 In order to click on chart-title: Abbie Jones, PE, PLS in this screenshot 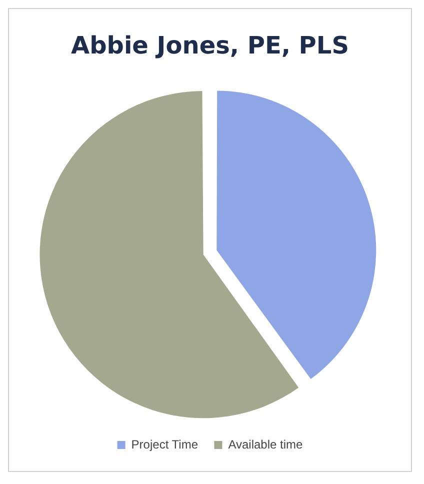, I will do `click(210, 46)`.